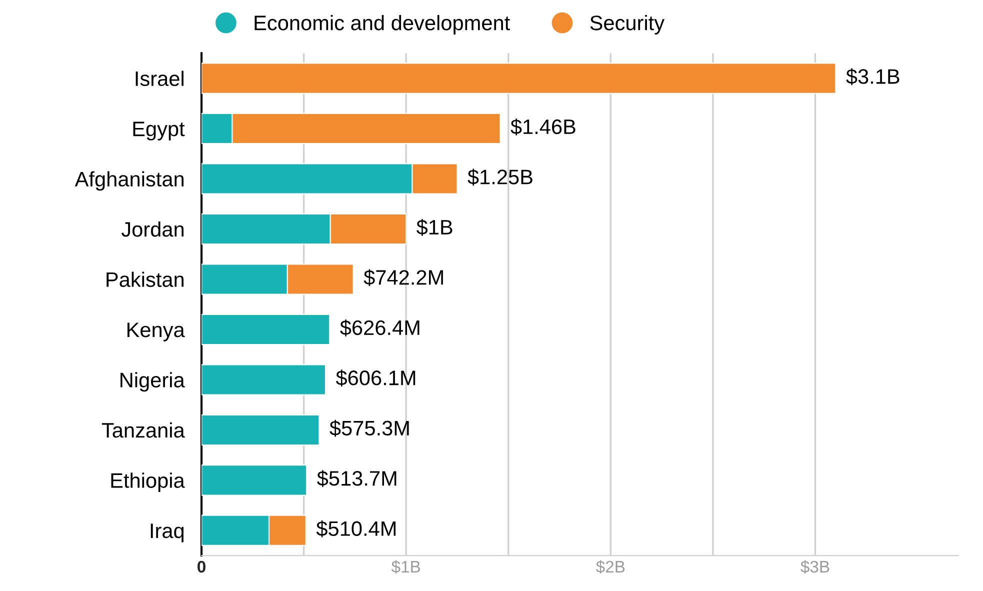 This screenshot has height=591, width=983. I want to click on y-tick-label: Jordan, so click(152, 229).